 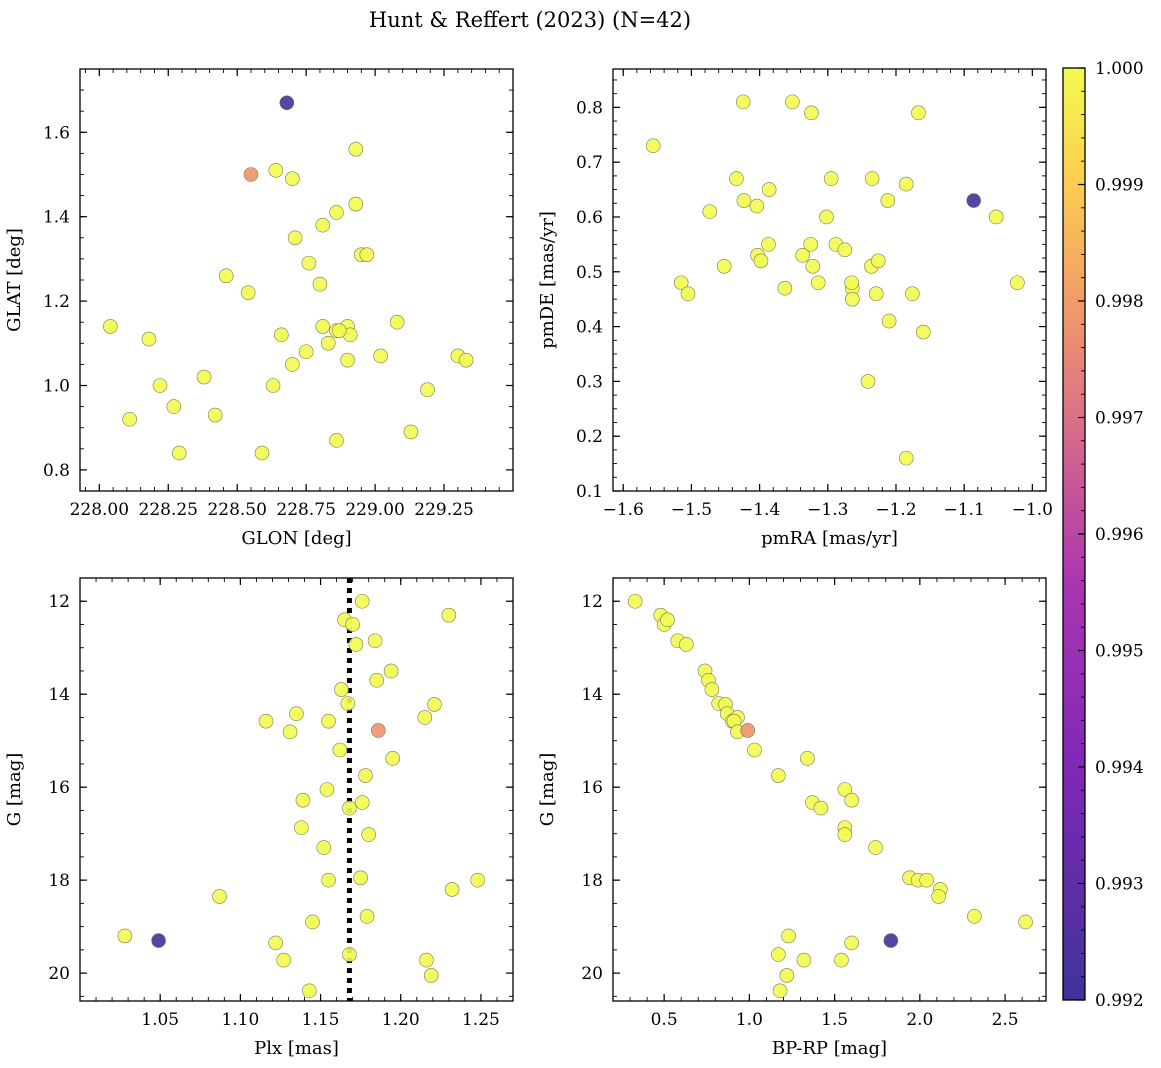 What do you see at coordinates (56, 302) in the screenshot?
I see `y-tick-label: 1.2` at bounding box center [56, 302].